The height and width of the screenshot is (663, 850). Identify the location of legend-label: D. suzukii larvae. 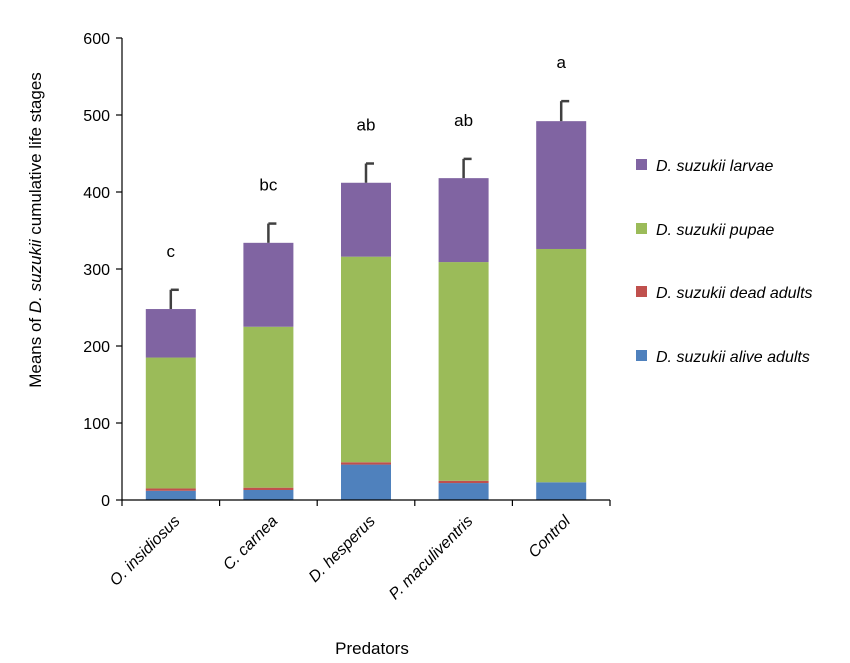
(714, 166).